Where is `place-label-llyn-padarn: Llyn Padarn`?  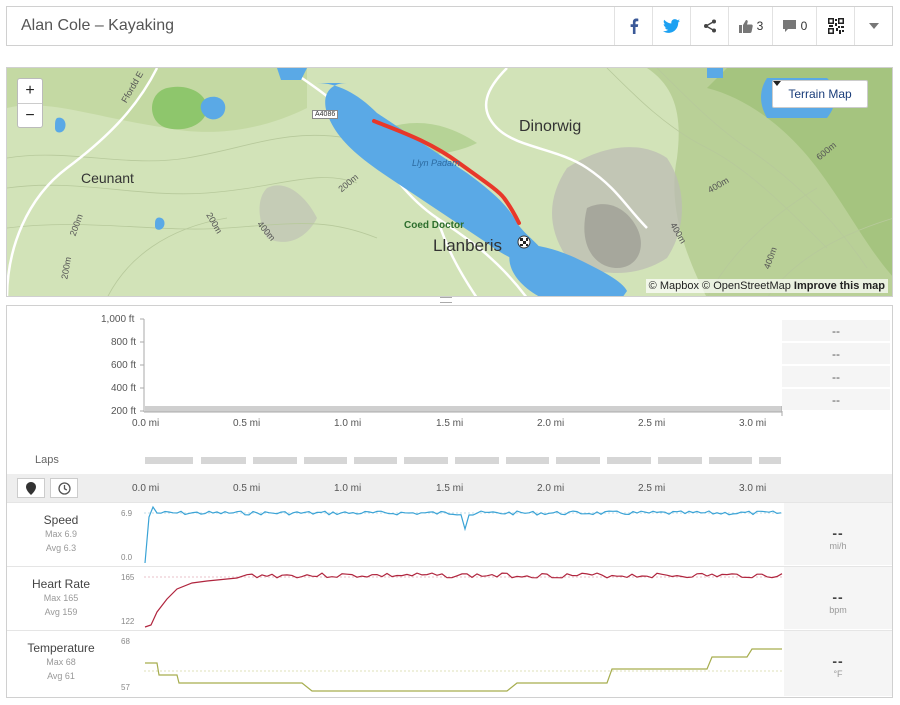 place-label-llyn-padarn: Llyn Padarn is located at coordinates (436, 163).